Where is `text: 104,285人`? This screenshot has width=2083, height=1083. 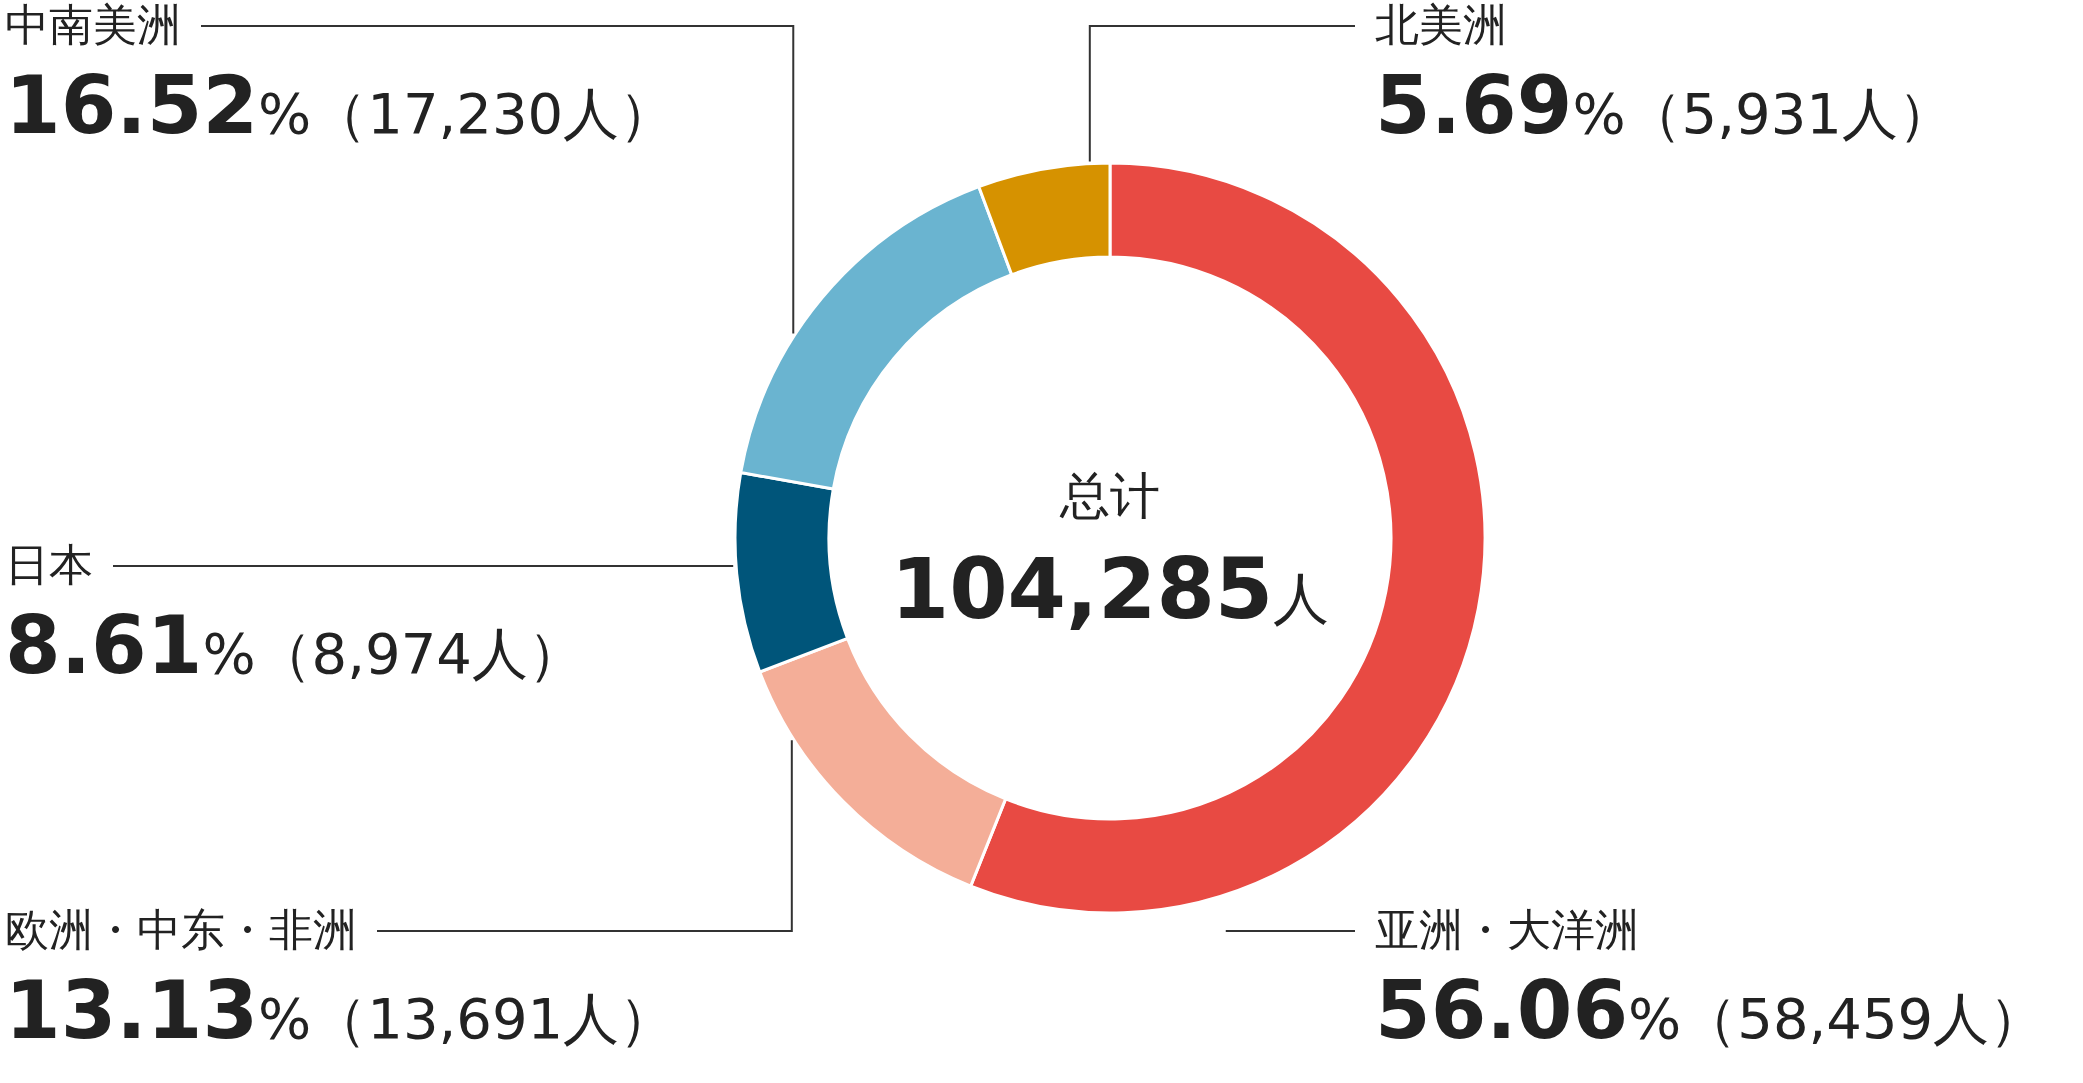 text: 104,285人 is located at coordinates (1110, 589).